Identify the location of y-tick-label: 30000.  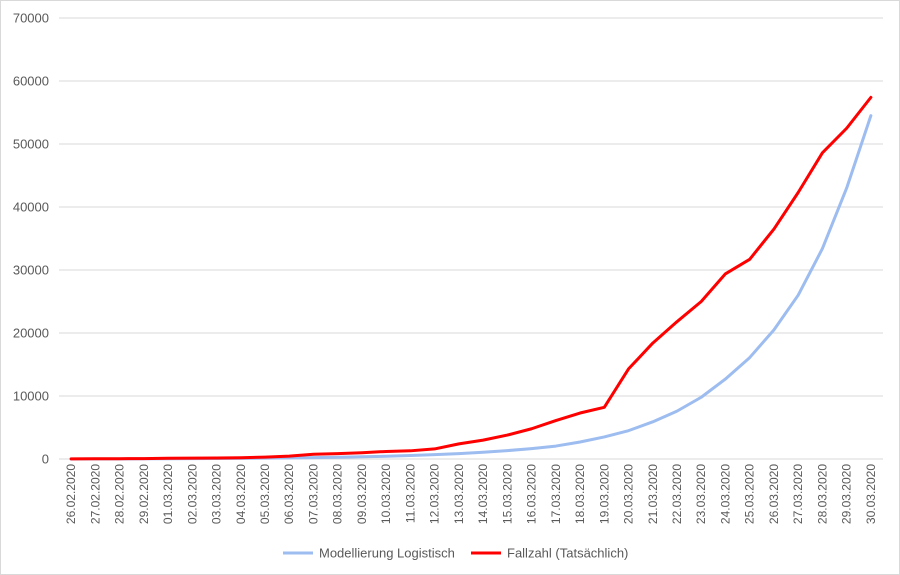
(31, 270).